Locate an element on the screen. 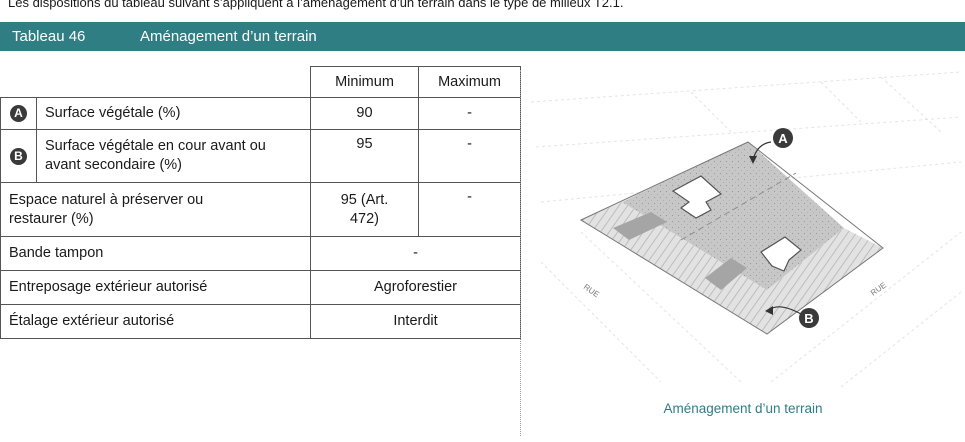  street-label-right: RUE is located at coordinates (878, 289).